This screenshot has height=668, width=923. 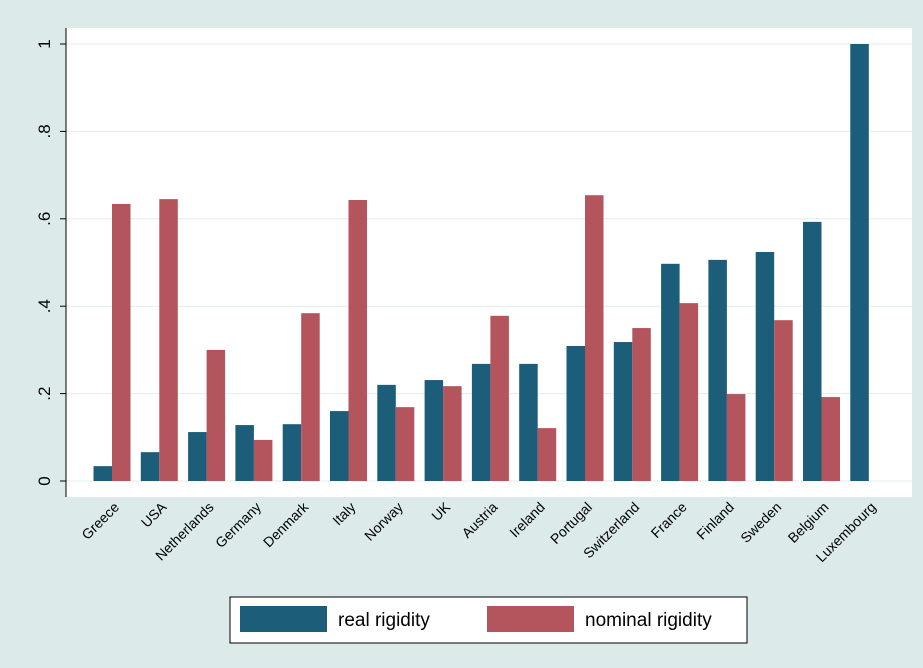 I want to click on legend-label: nominal rigidity, so click(x=648, y=620).